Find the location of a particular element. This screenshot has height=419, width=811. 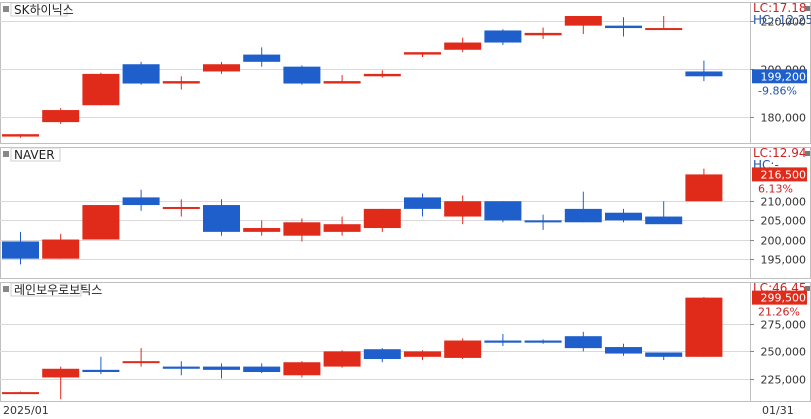

last-change-label: -9.86% is located at coordinates (777, 90).